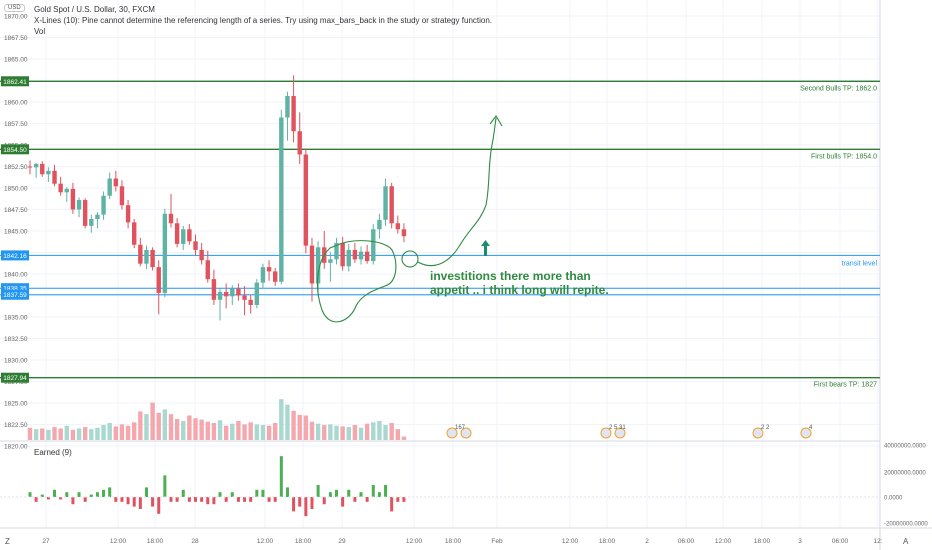 The height and width of the screenshot is (550, 932). Describe the element at coordinates (800, 541) in the screenshot. I see `time-tick-label: 3` at that location.